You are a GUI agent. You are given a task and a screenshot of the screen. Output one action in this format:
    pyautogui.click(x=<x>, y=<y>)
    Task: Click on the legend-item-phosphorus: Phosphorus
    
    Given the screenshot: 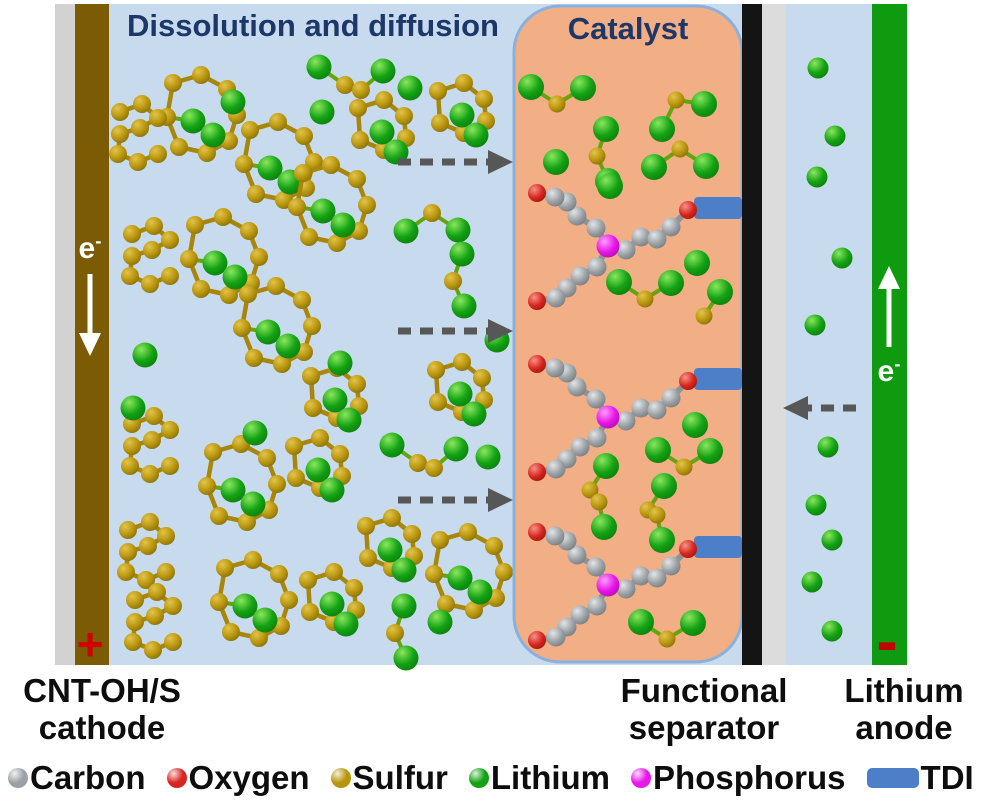 What is the action you would take?
    pyautogui.click(x=738, y=778)
    